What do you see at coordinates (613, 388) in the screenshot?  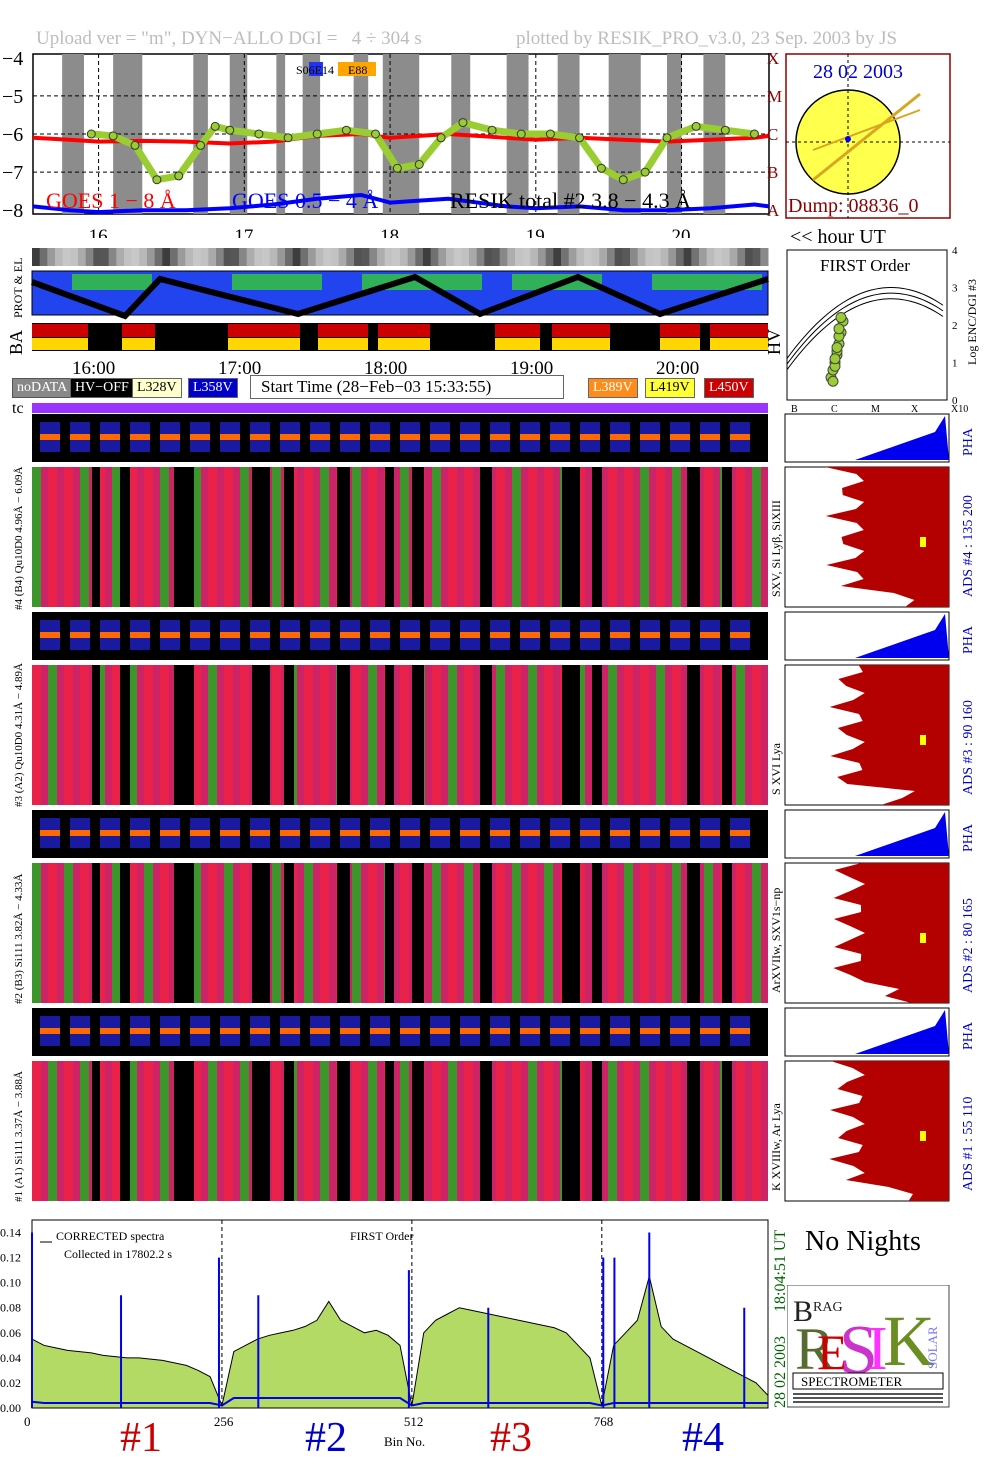 I see `legend-l389v: L389V` at bounding box center [613, 388].